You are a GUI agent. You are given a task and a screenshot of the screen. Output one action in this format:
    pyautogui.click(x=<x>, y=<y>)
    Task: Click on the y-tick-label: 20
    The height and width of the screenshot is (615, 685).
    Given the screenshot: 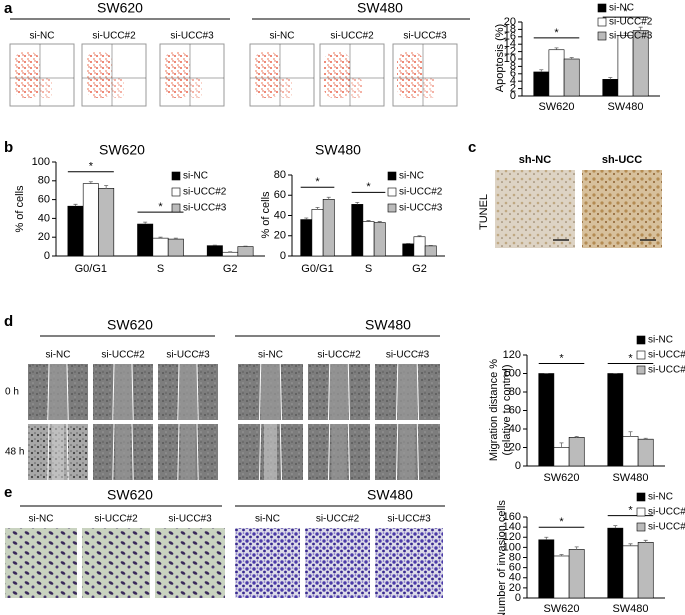 What is the action you would take?
    pyautogui.click(x=44, y=237)
    